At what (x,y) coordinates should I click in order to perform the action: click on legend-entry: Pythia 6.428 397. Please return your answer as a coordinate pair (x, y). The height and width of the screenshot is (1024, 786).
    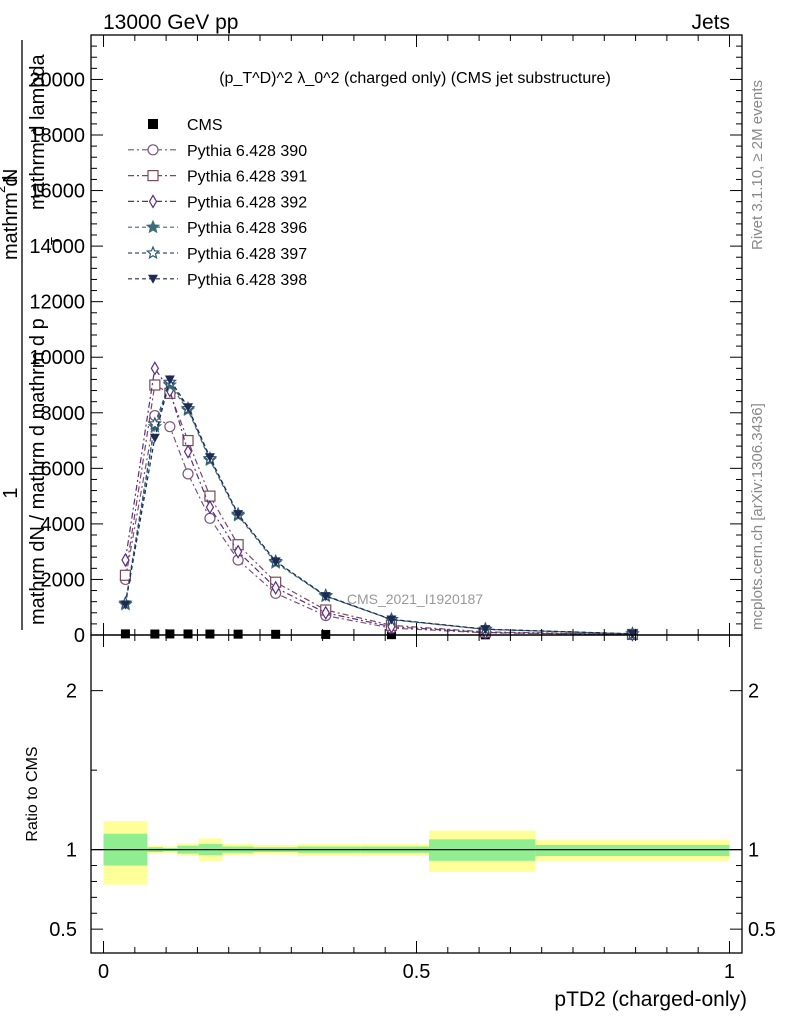
    Looking at the image, I should click on (217, 254).